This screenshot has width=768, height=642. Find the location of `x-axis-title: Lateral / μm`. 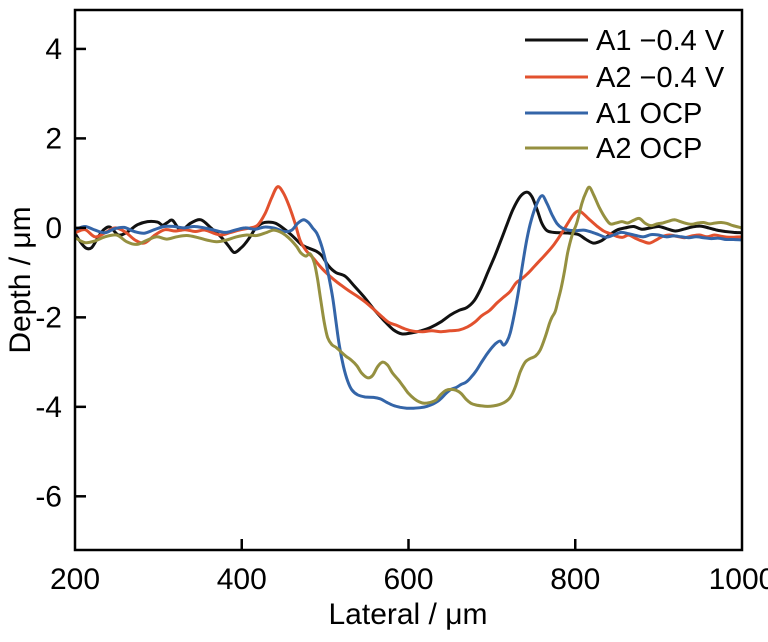

x-axis-title: Lateral / μm is located at coordinates (407, 614).